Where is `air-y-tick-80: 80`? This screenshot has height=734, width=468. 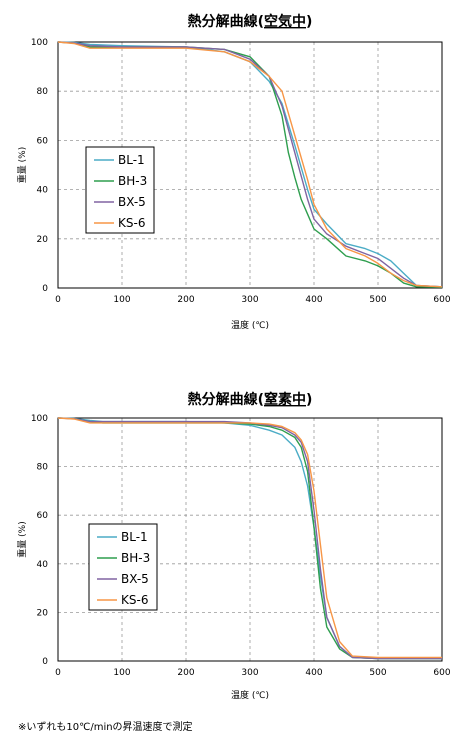 air-y-tick-80: 80 is located at coordinates (43, 92).